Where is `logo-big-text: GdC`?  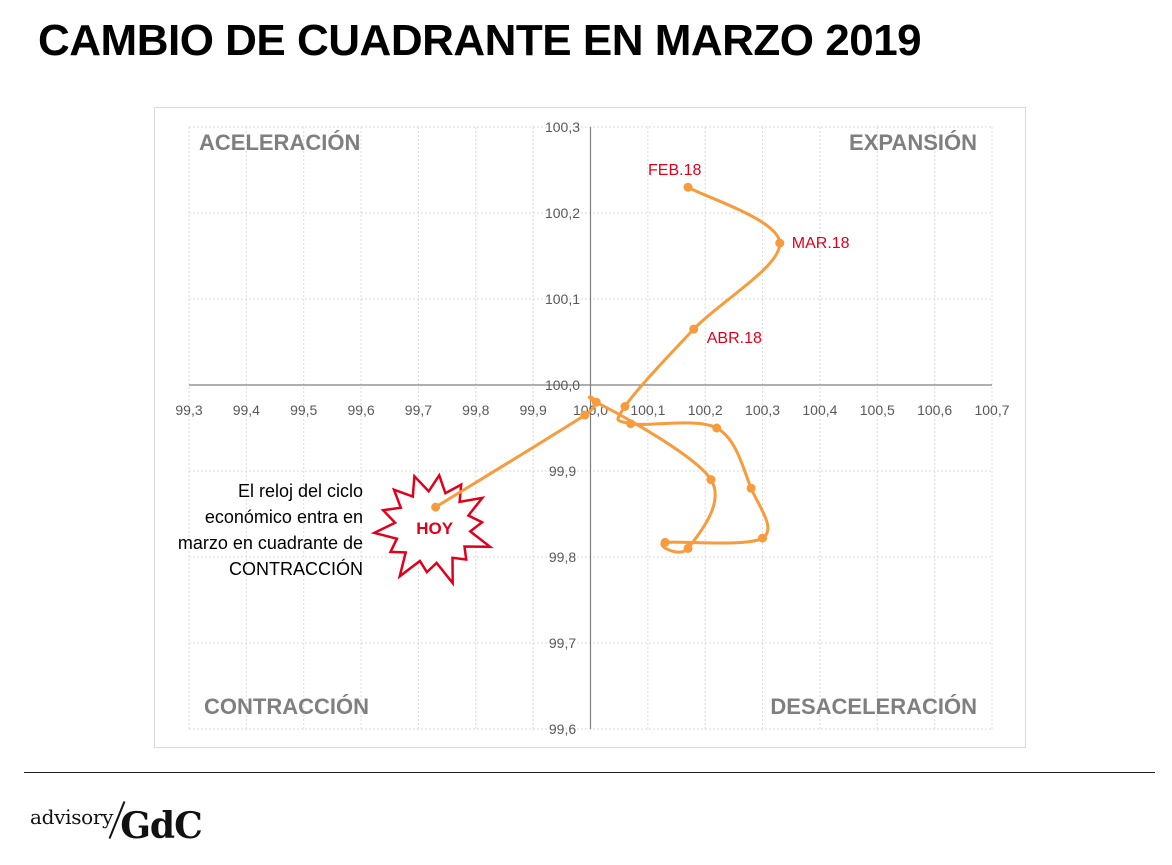
logo-big-text: GdC is located at coordinates (161, 826).